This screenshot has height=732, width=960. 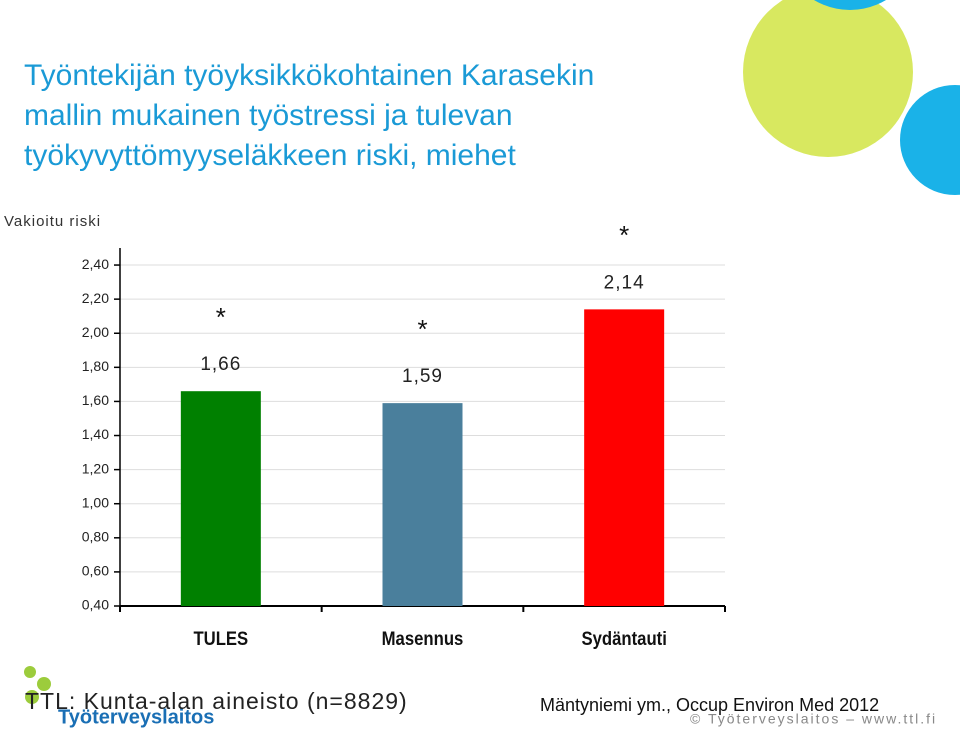 What do you see at coordinates (95, 298) in the screenshot?
I see `y-tick-label: 2,20` at bounding box center [95, 298].